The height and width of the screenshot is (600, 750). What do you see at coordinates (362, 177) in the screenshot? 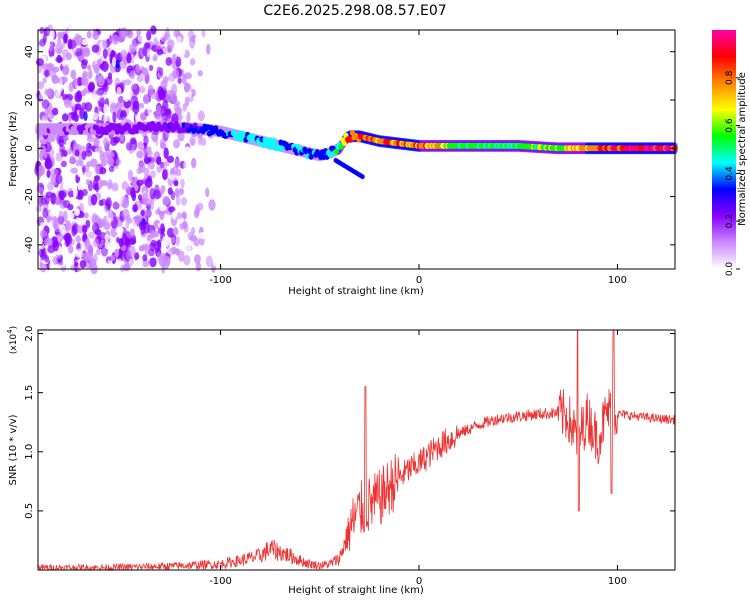
I see `heatmap-ridge-tail` at bounding box center [362, 177].